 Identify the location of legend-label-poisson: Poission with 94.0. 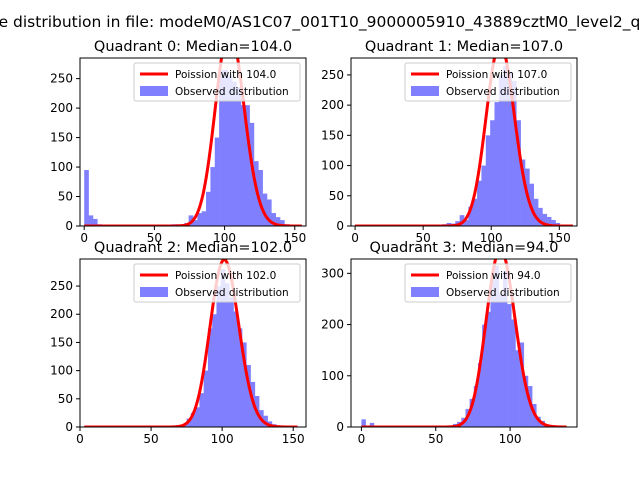
(493, 276).